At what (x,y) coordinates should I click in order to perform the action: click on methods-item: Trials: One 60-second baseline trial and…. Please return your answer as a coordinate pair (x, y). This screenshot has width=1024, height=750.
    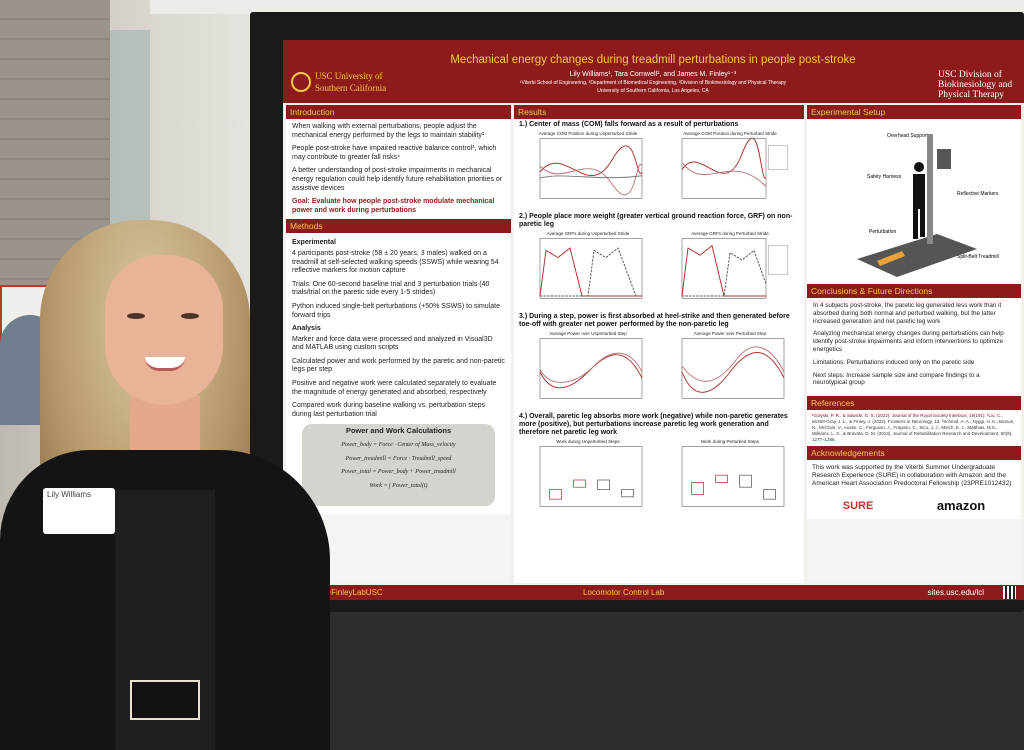
    Looking at the image, I should click on (391, 288).